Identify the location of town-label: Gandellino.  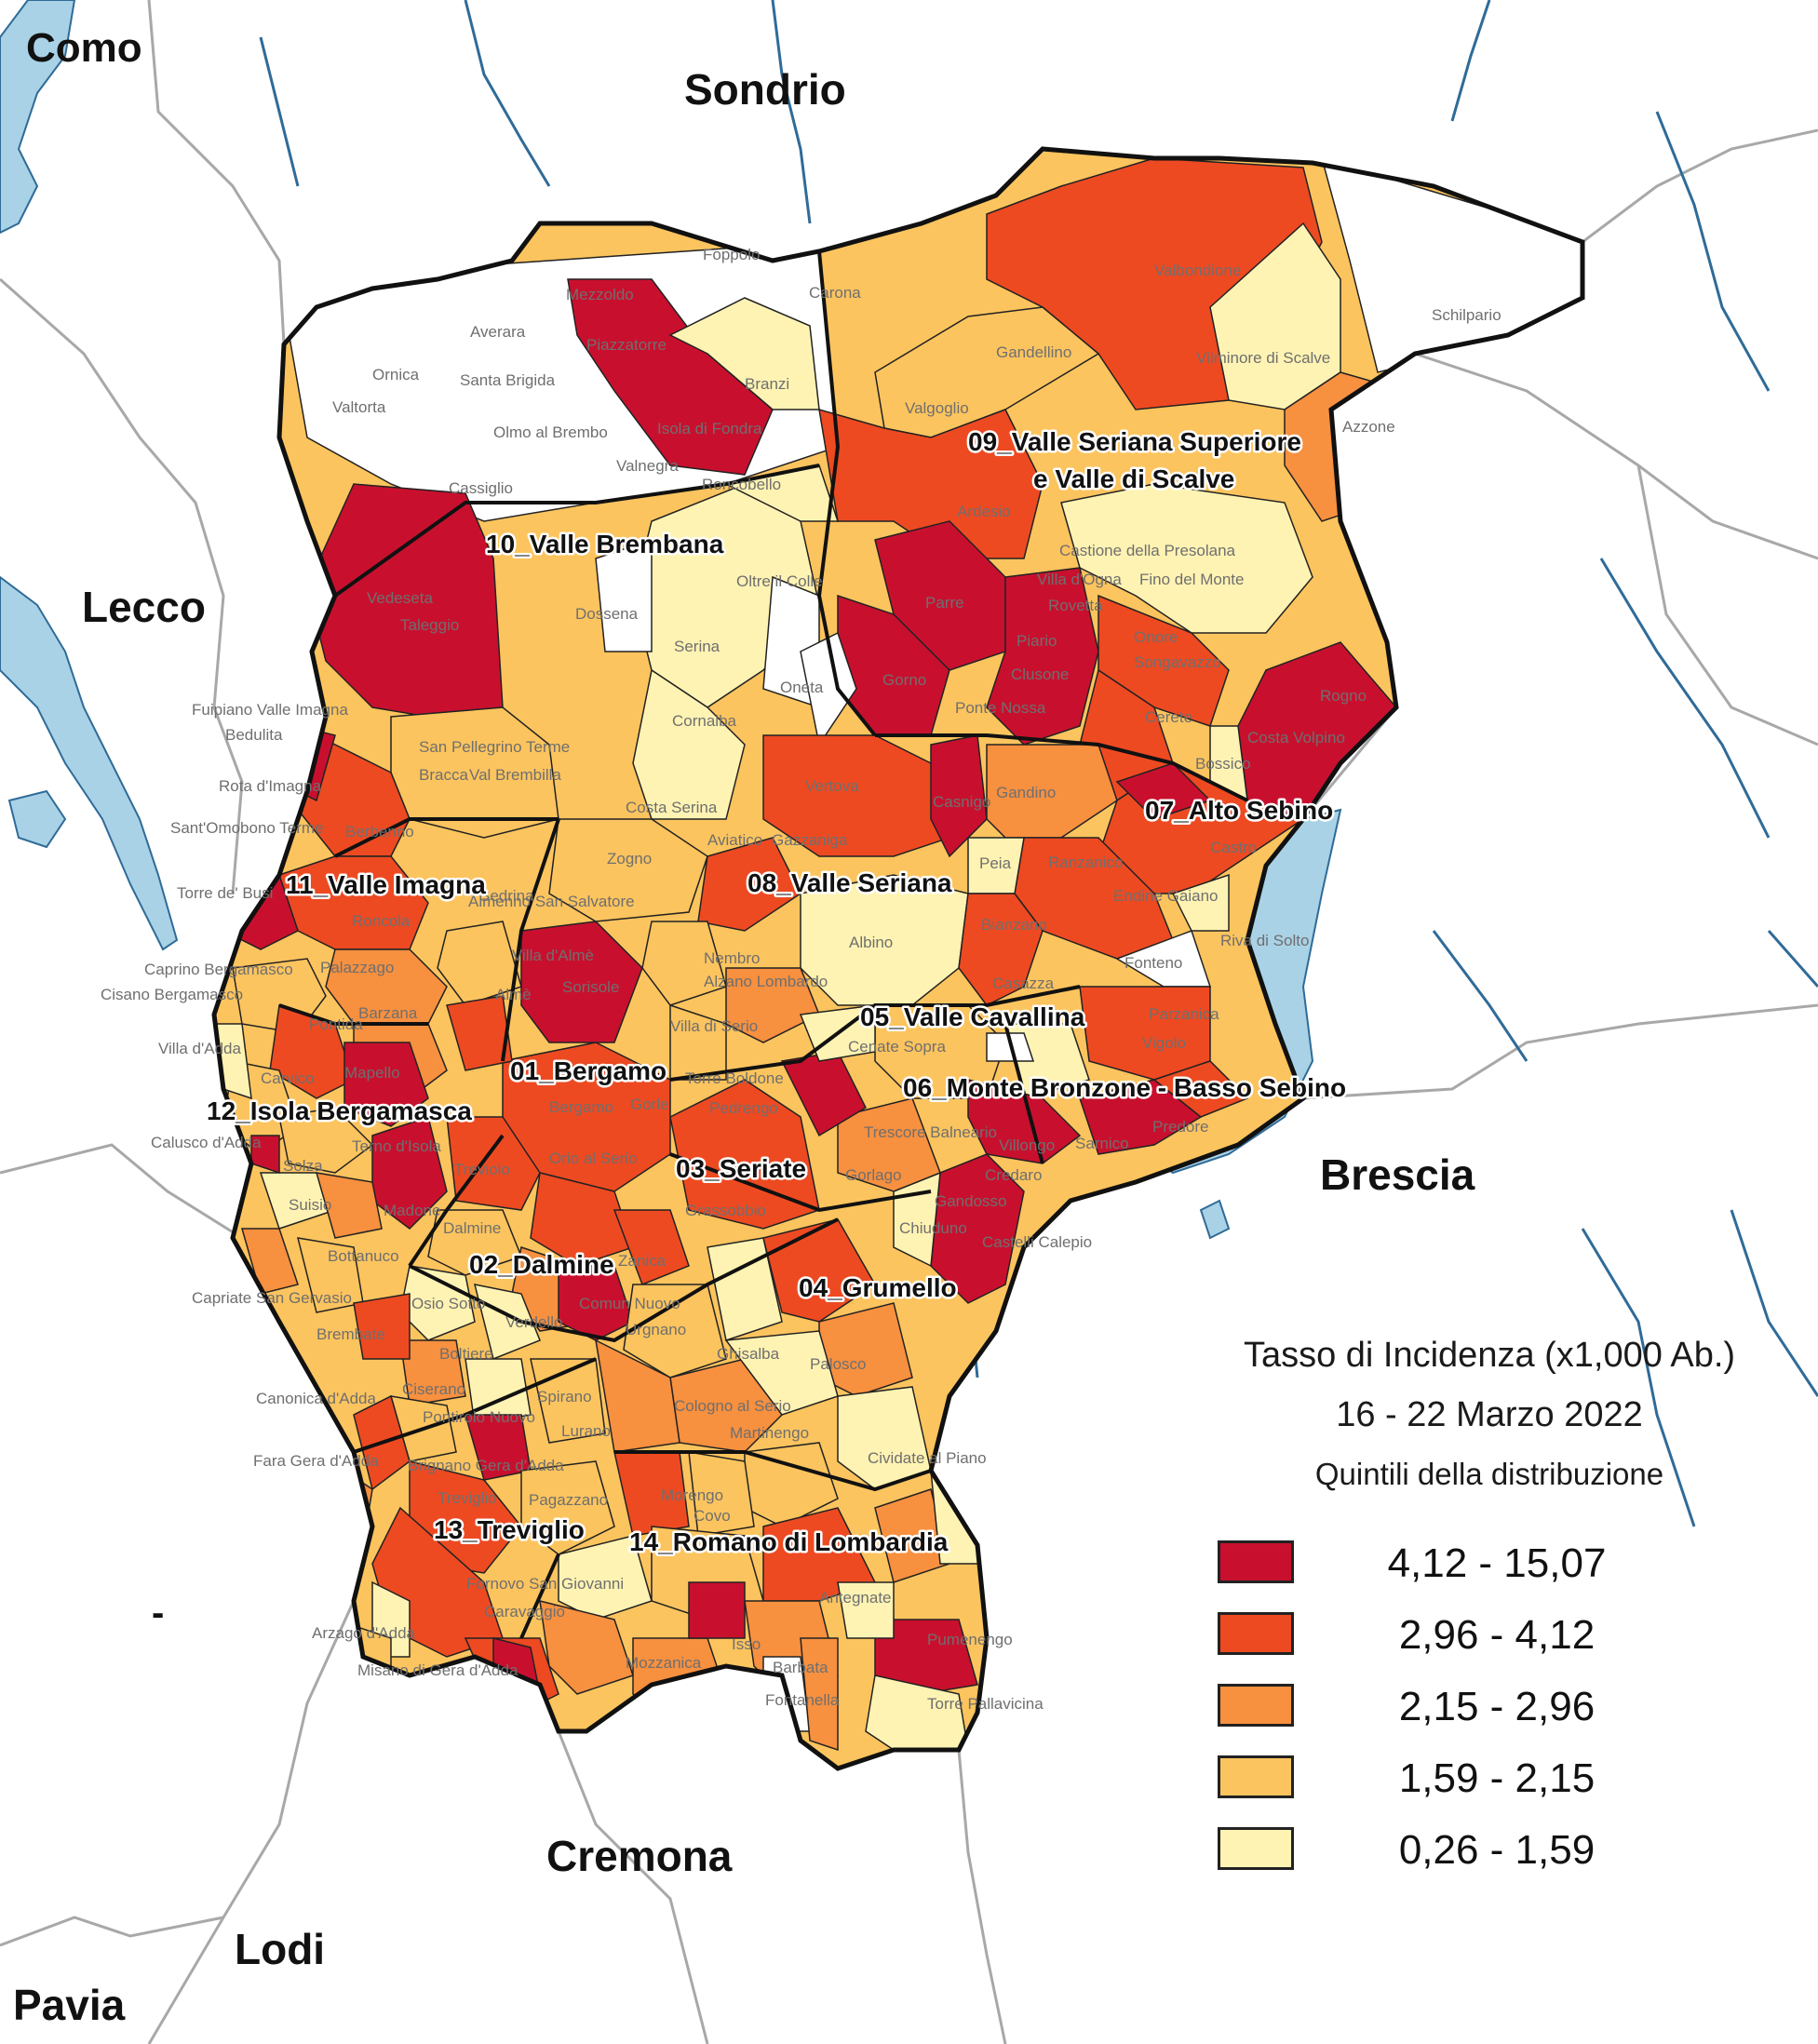
(1033, 352).